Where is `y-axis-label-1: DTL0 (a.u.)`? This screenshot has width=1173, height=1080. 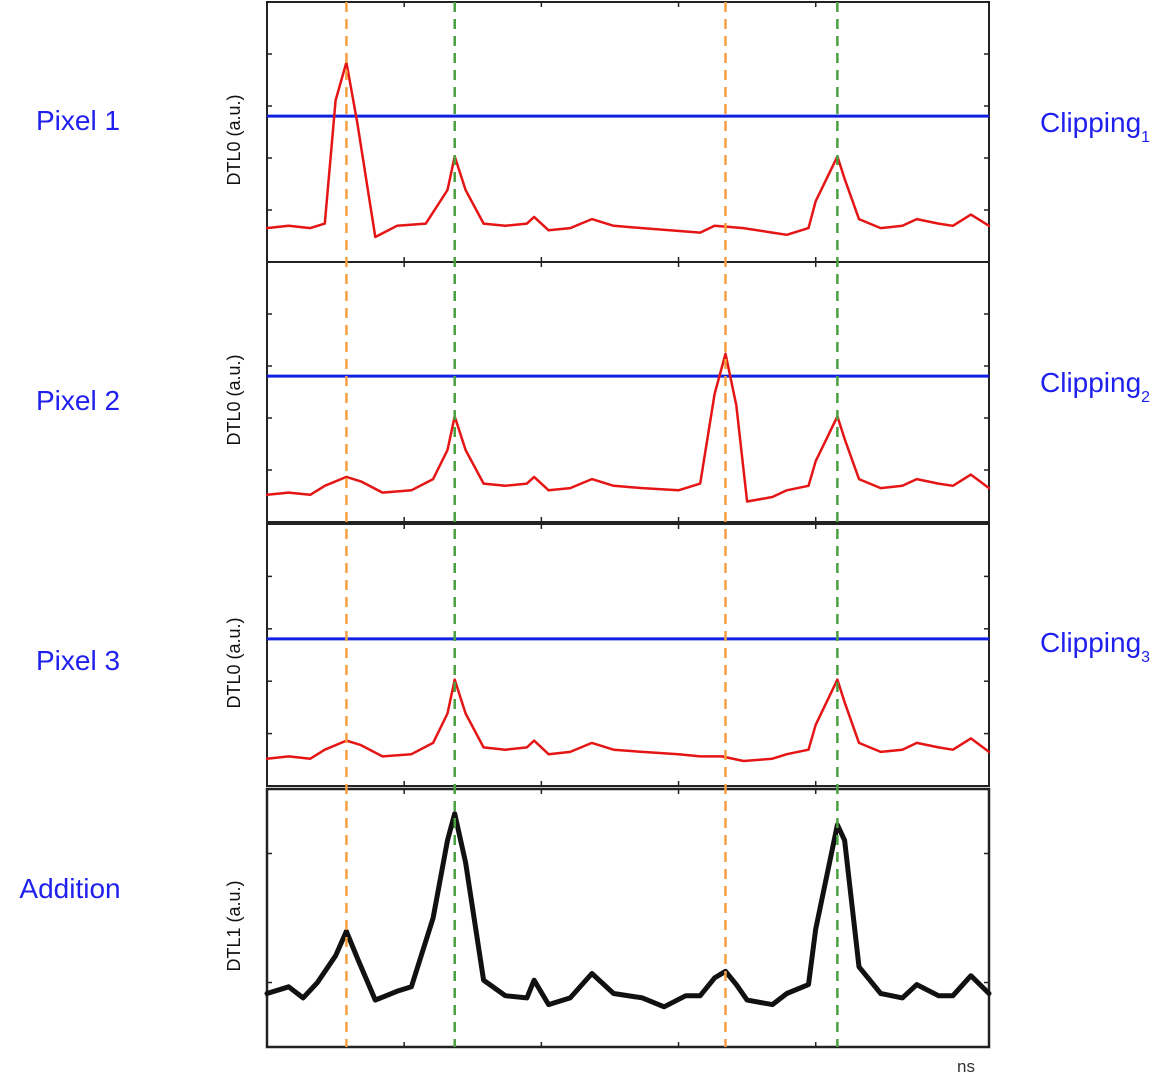
y-axis-label-1: DTL0 (a.u.) is located at coordinates (234, 139).